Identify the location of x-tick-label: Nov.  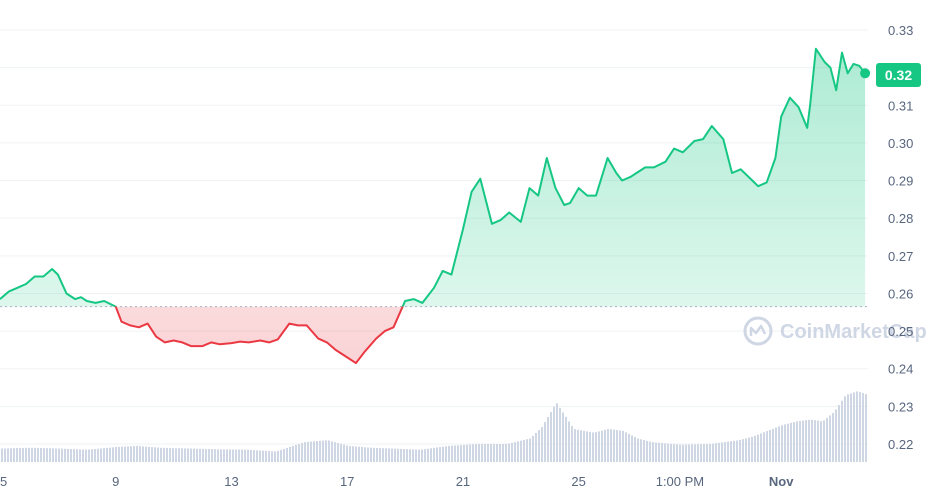
(781, 481).